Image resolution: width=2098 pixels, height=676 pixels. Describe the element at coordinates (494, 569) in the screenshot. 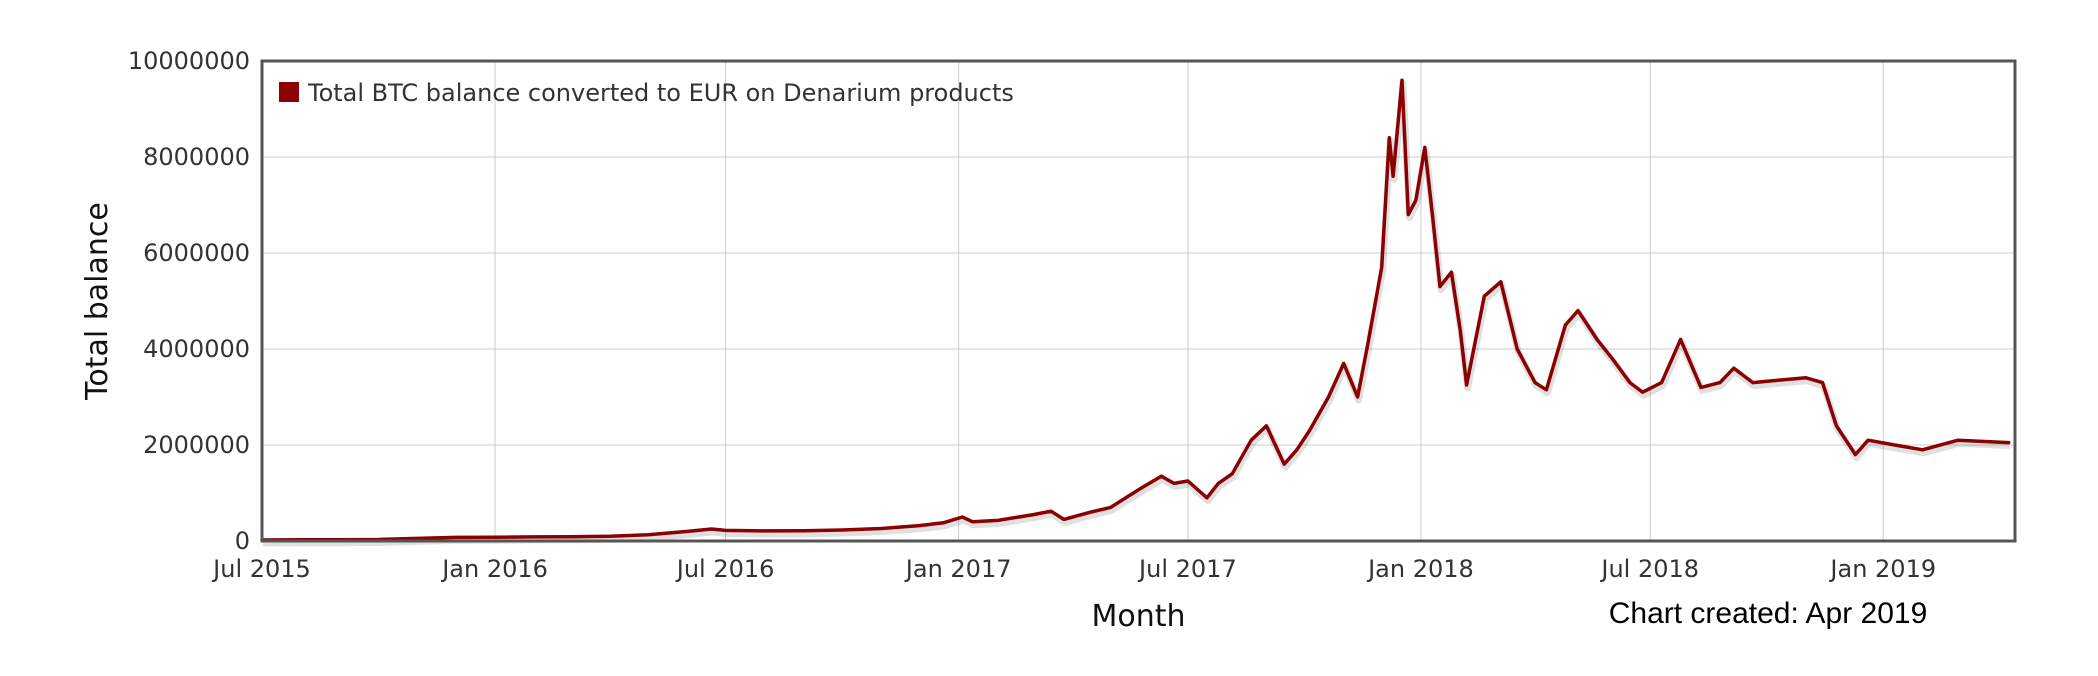

I see `x-tick-label: Jan 2016` at that location.